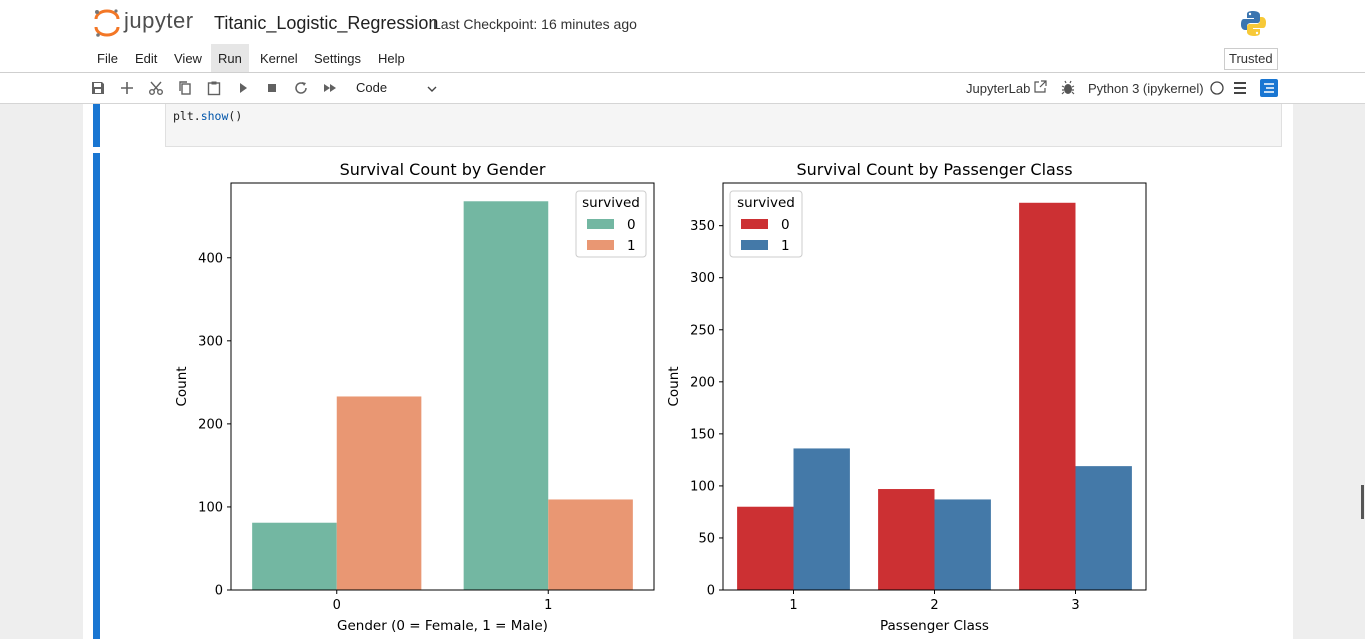  Describe the element at coordinates (1146, 88) in the screenshot. I see `kernel-name: Python 3 (ipykernel)` at that location.